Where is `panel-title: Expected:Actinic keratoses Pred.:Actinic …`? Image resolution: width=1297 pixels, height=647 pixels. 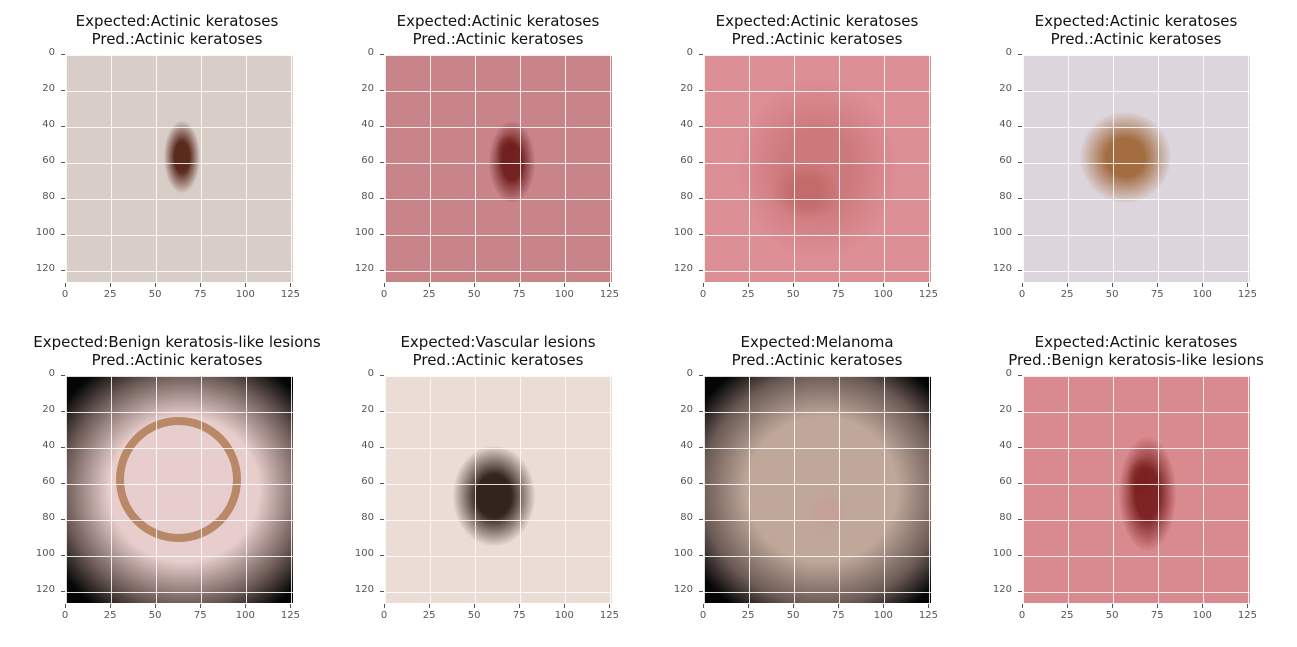
panel-title: Expected:Actinic keratoses Pred.:Actinic … is located at coordinates (498, 30).